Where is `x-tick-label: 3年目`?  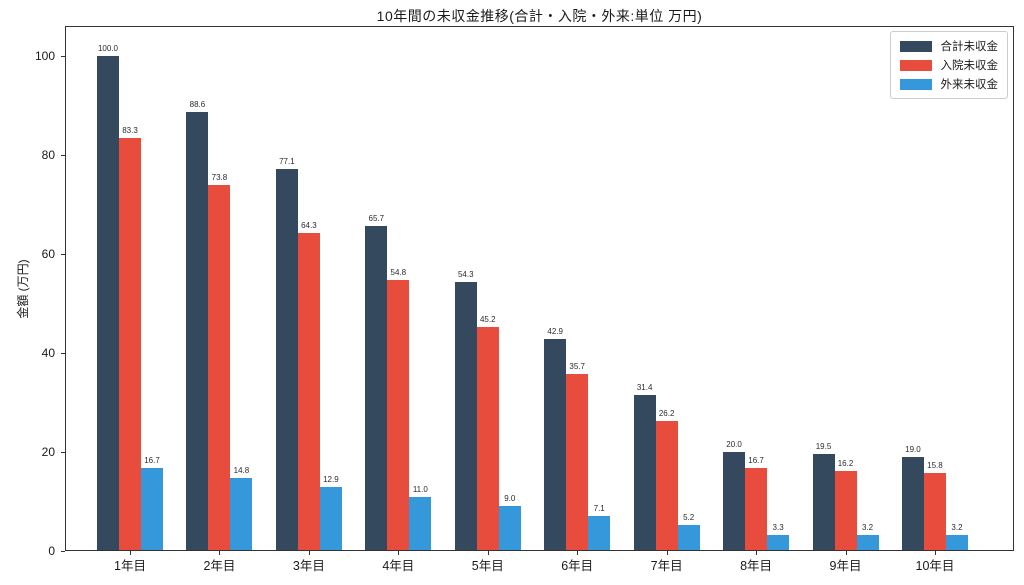 x-tick-label: 3年目 is located at coordinates (308, 566).